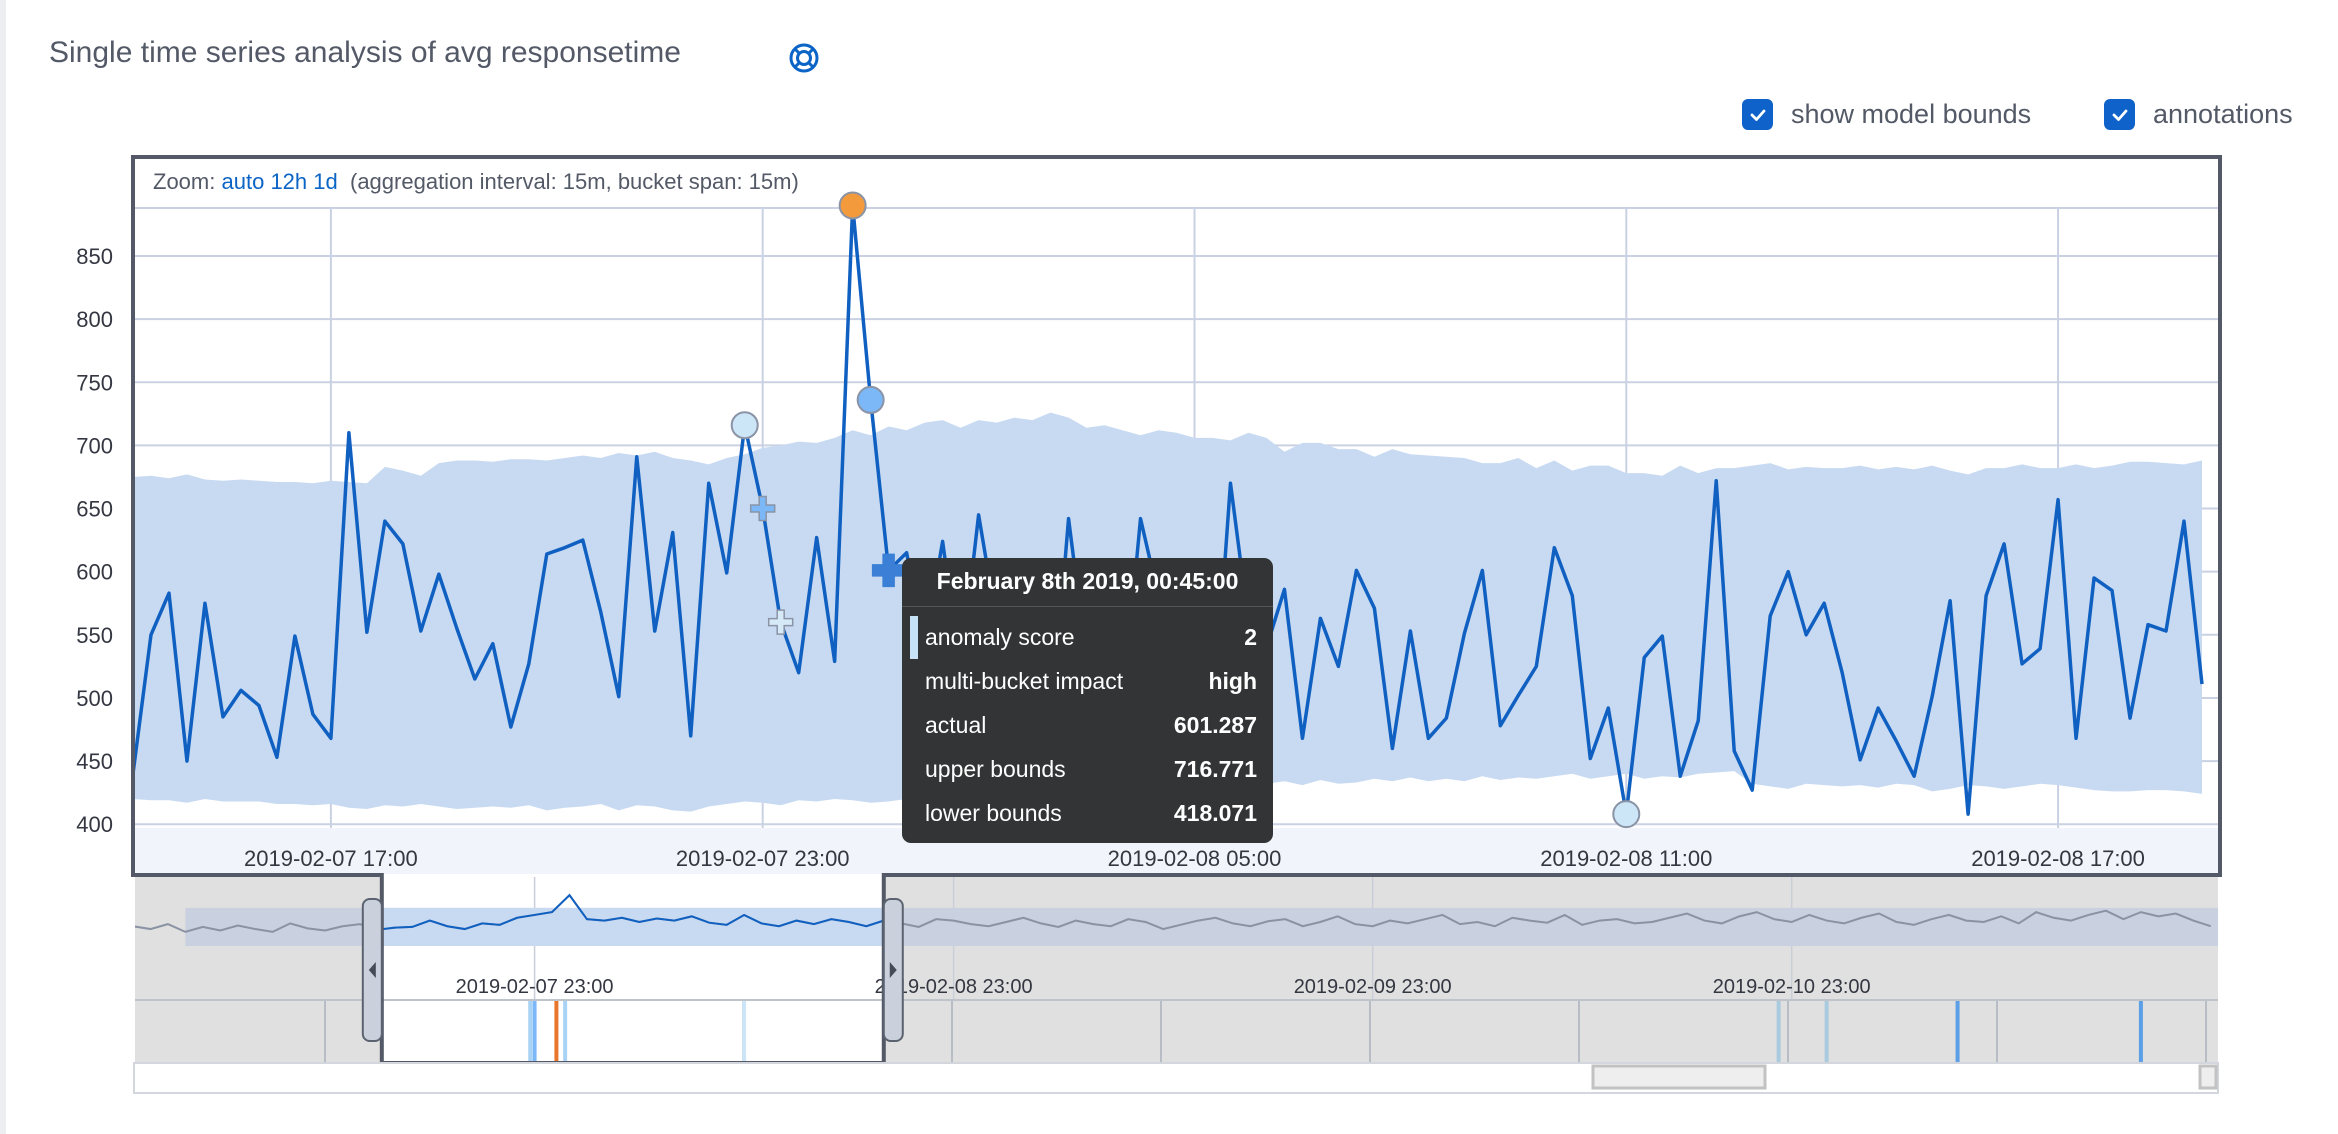 Image resolution: width=2338 pixels, height=1134 pixels. I want to click on page-left-border, so click(3, 567).